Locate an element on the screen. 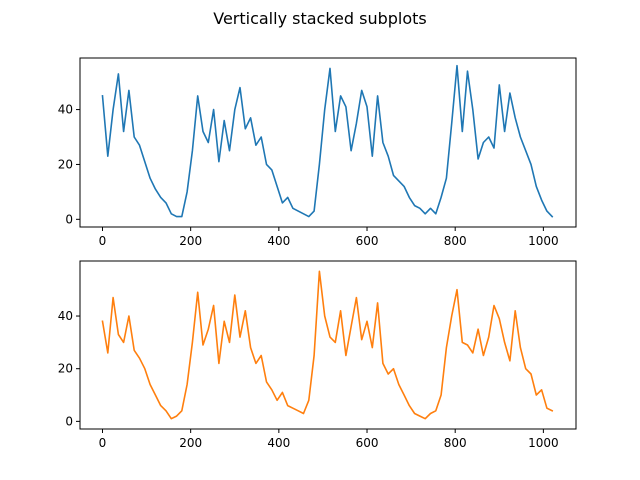 The height and width of the screenshot is (480, 640). bottom-x-tick-label-400: 400 is located at coordinates (278, 443).